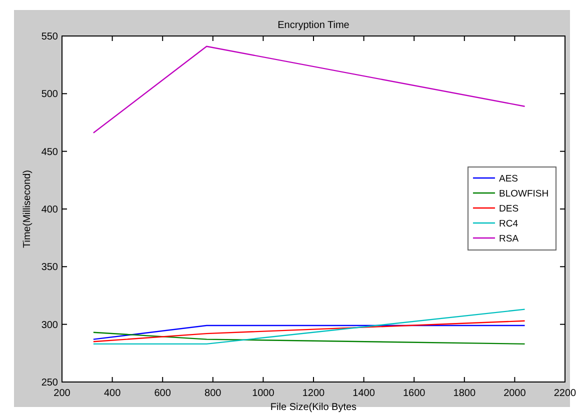 This screenshot has width=584, height=417. Describe the element at coordinates (414, 393) in the screenshot. I see `x-tick-label: 1600` at that location.